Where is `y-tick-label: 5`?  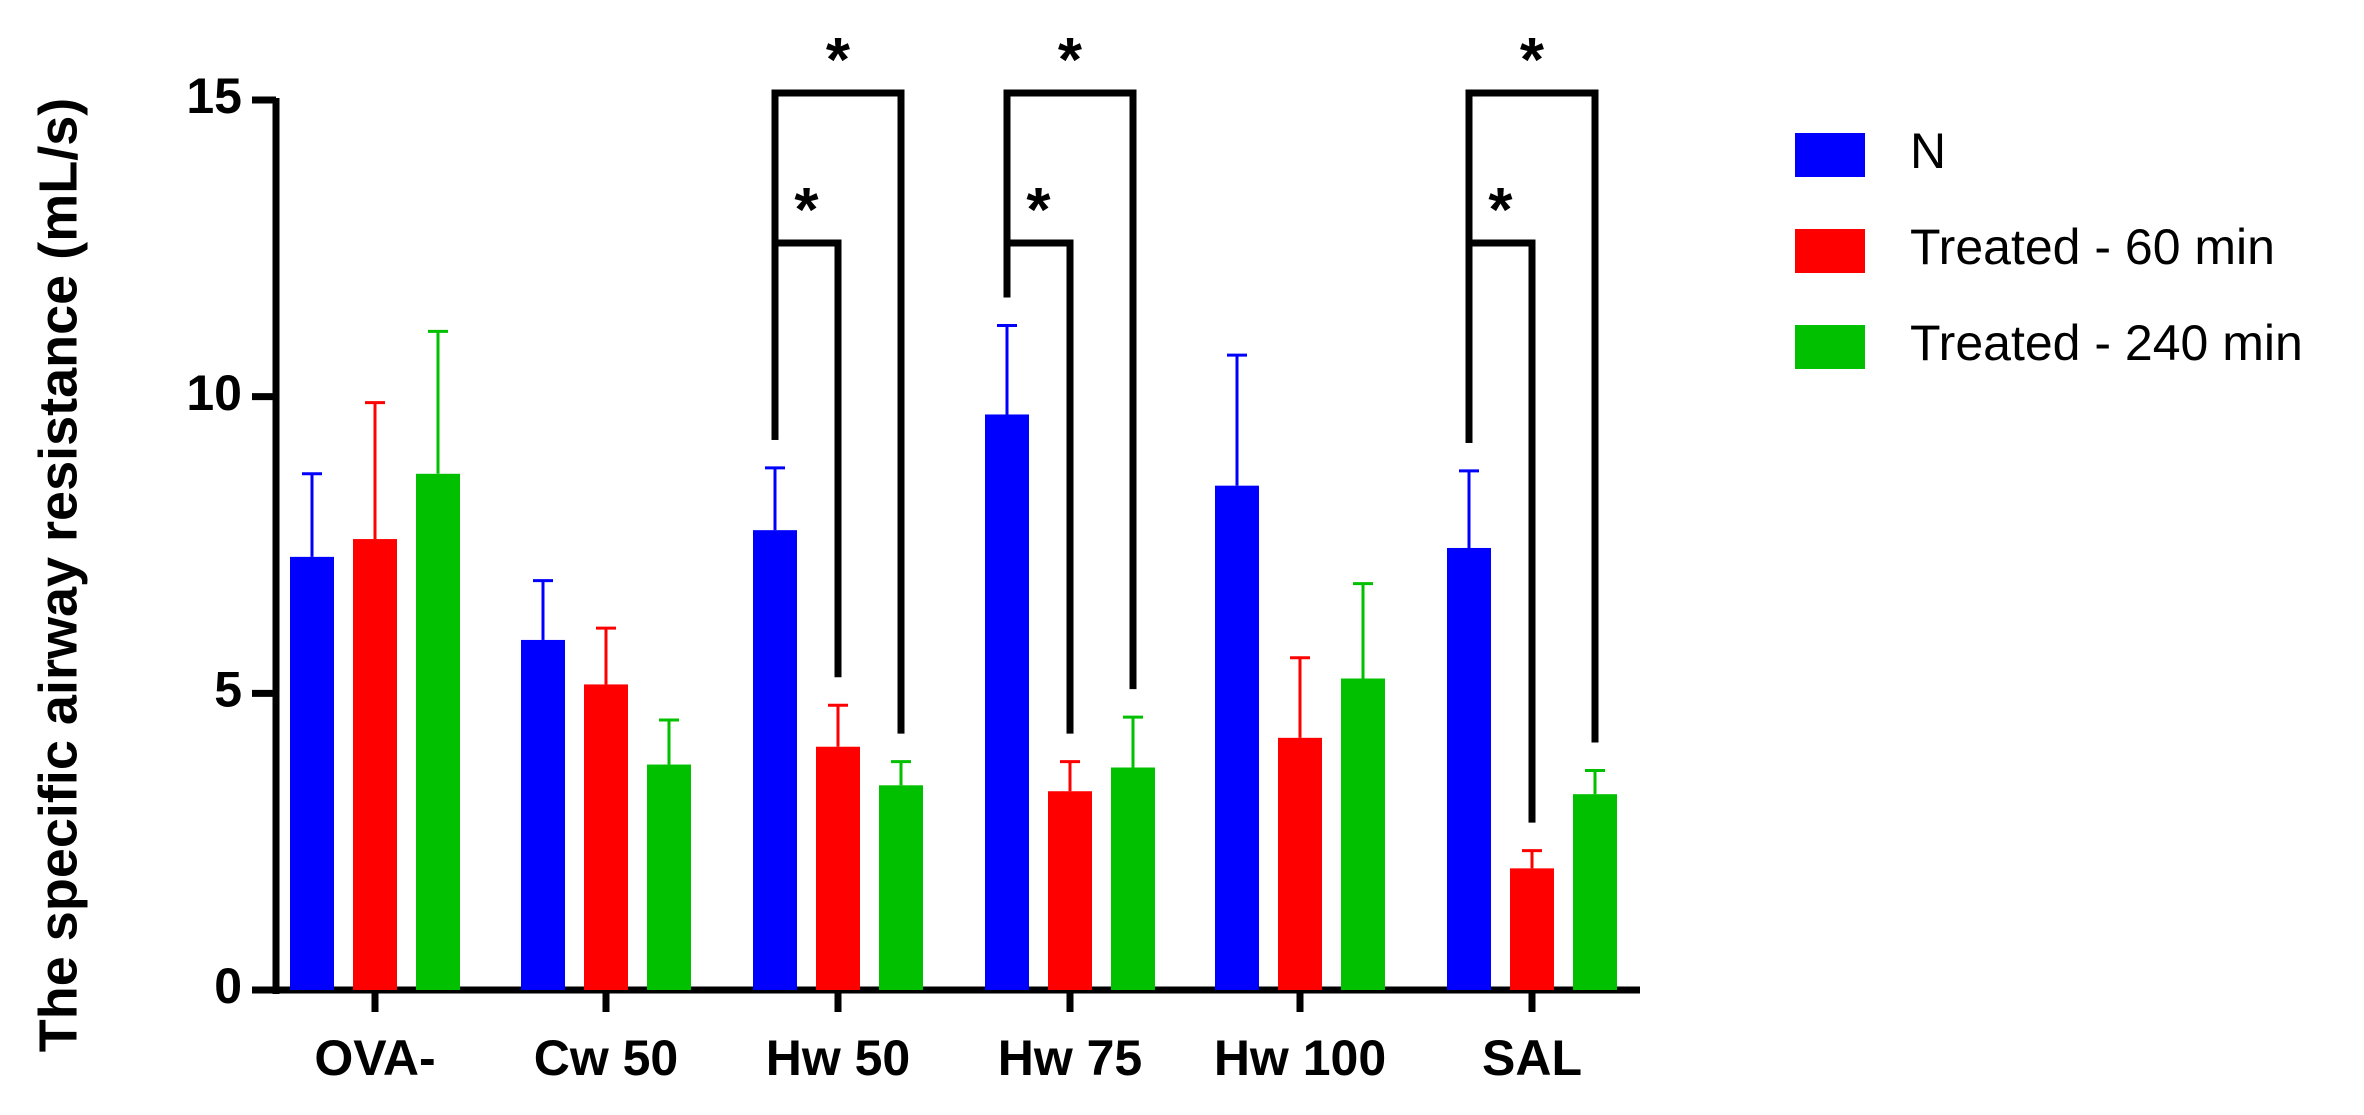 y-tick-label: 5 is located at coordinates (228, 690).